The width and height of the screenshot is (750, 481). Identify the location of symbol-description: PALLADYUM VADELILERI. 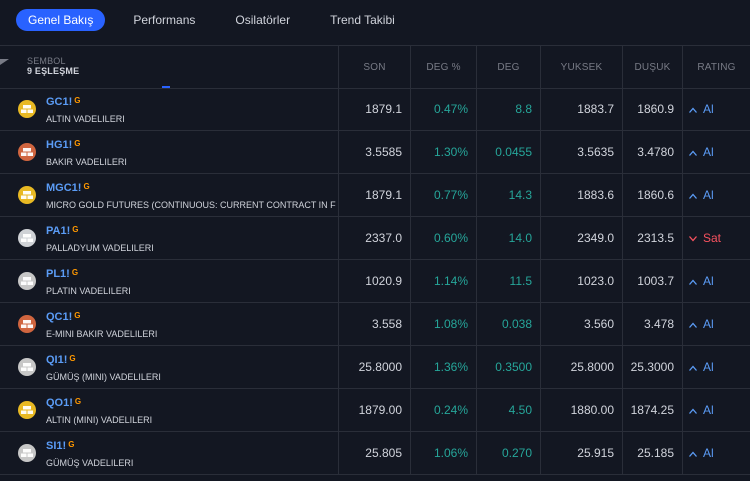
(100, 248).